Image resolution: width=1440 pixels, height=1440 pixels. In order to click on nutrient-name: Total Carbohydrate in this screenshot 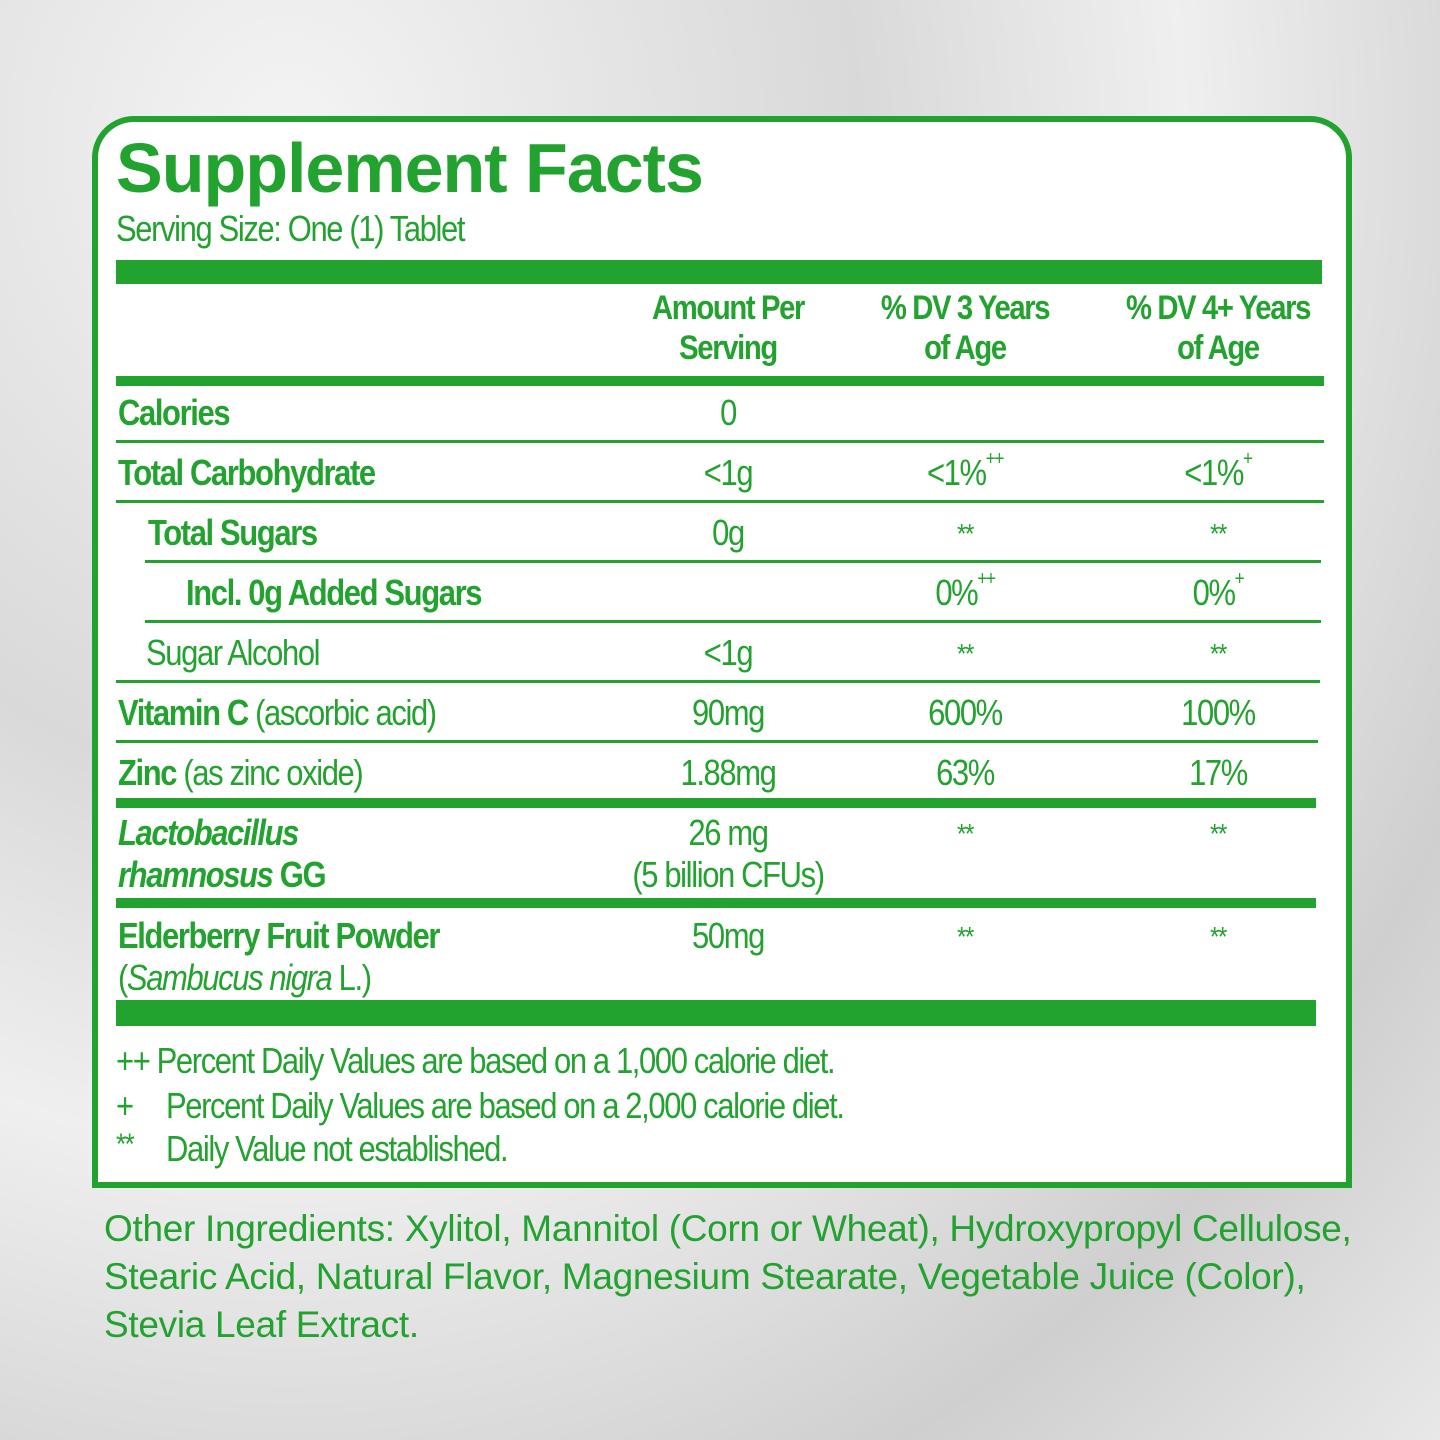, I will do `click(247, 472)`.